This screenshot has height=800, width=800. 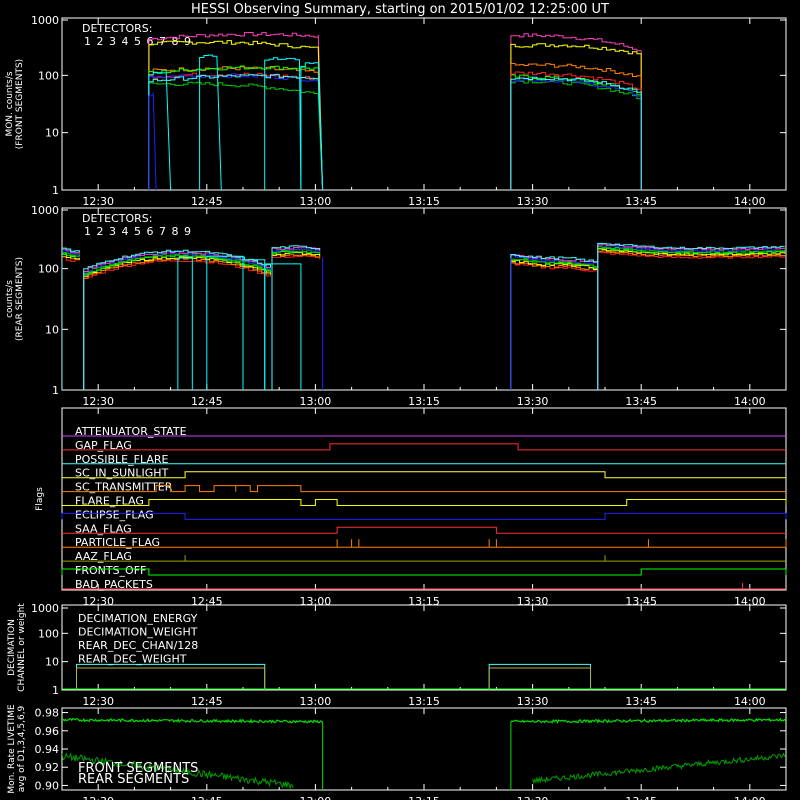 I want to click on legend-entry: REAR_DEC_WEIGHT, so click(x=132, y=659).